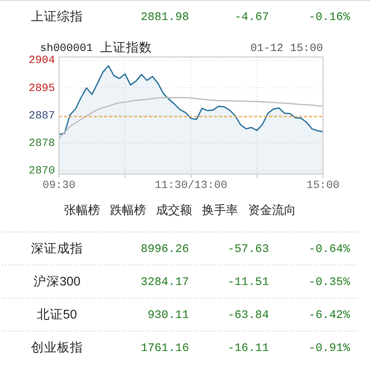 This screenshot has width=370, height=375. I want to click on text: 张幅榜, so click(82, 210).